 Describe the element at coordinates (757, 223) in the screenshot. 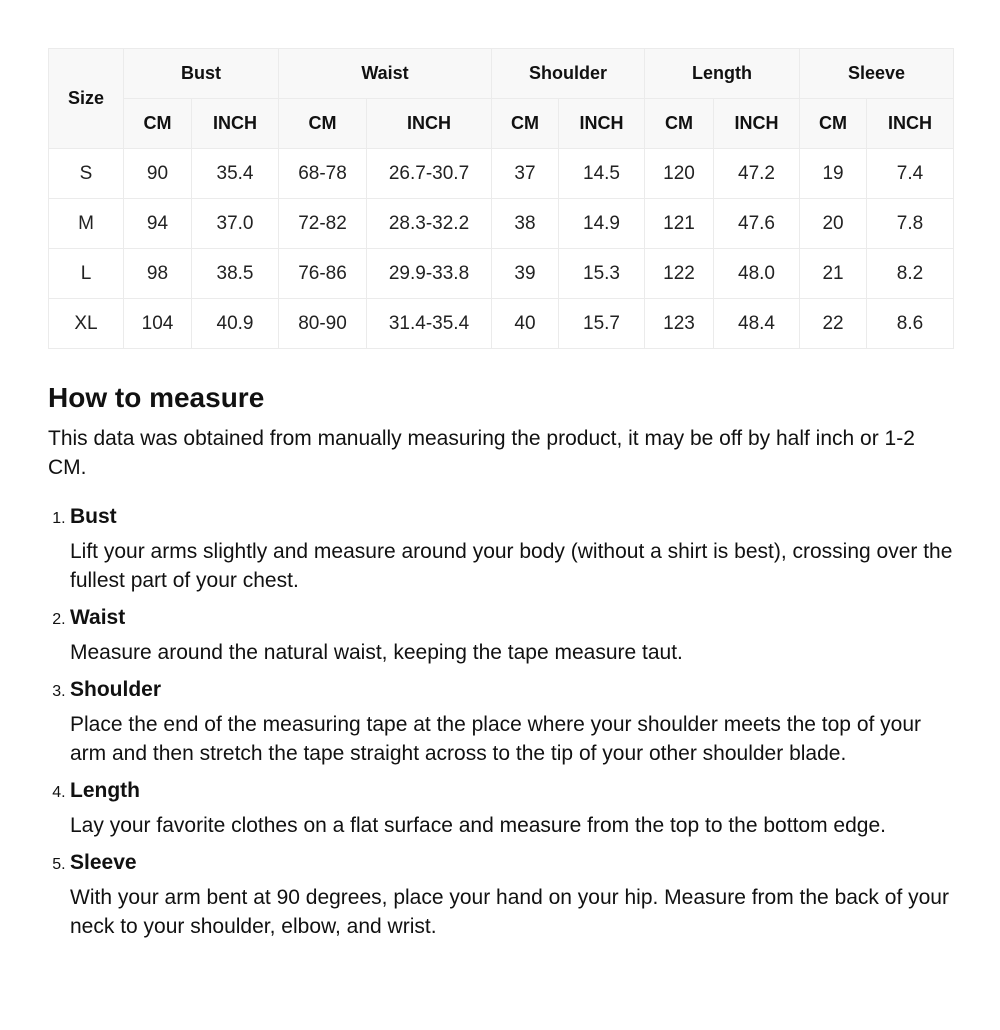

I see `table-cell: 47.6` at that location.